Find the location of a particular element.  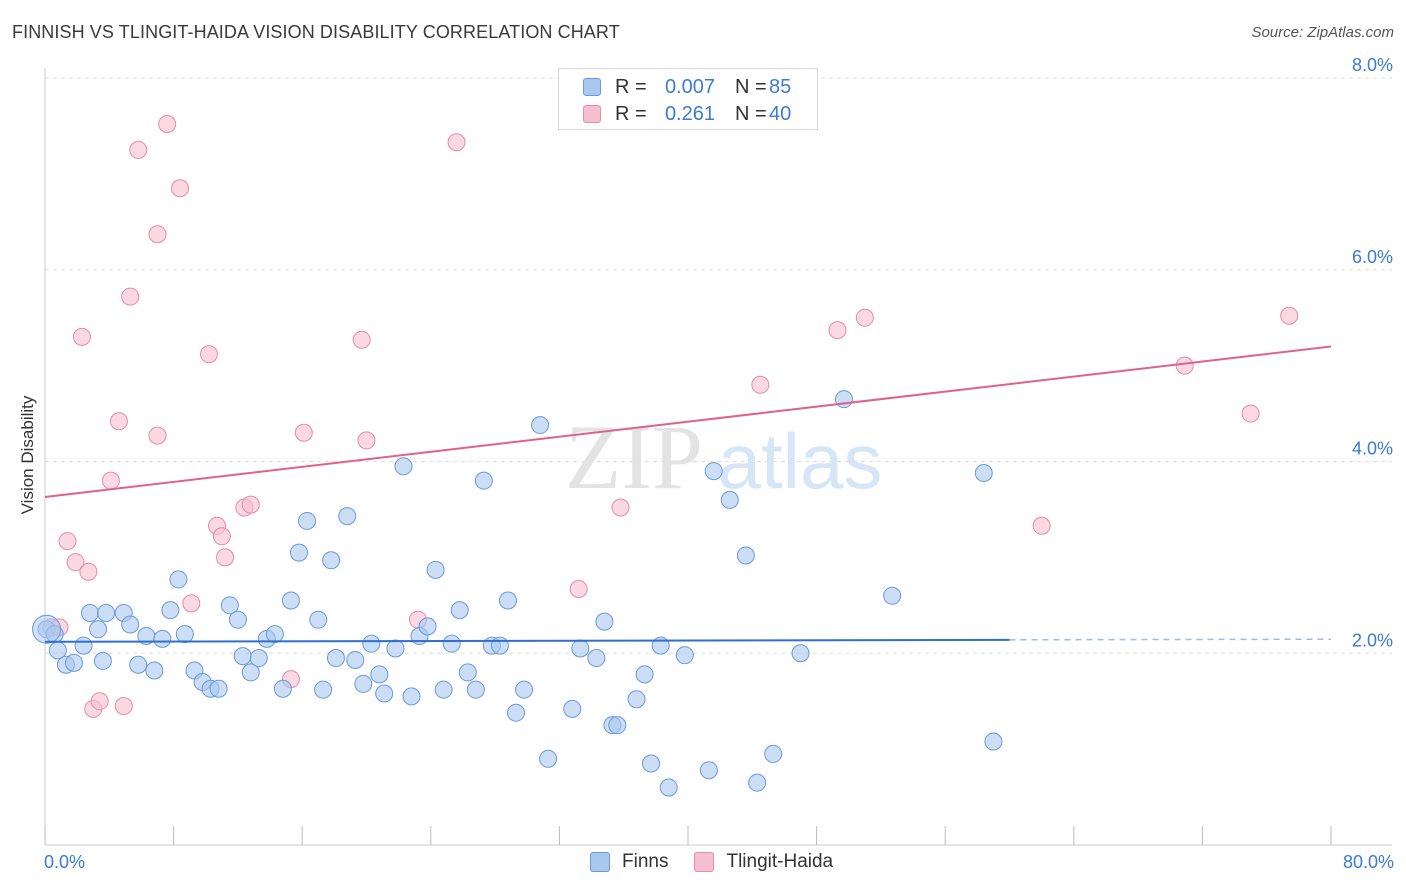

legend-item-tlingit: Tlingit-Haida is located at coordinates (763, 862).